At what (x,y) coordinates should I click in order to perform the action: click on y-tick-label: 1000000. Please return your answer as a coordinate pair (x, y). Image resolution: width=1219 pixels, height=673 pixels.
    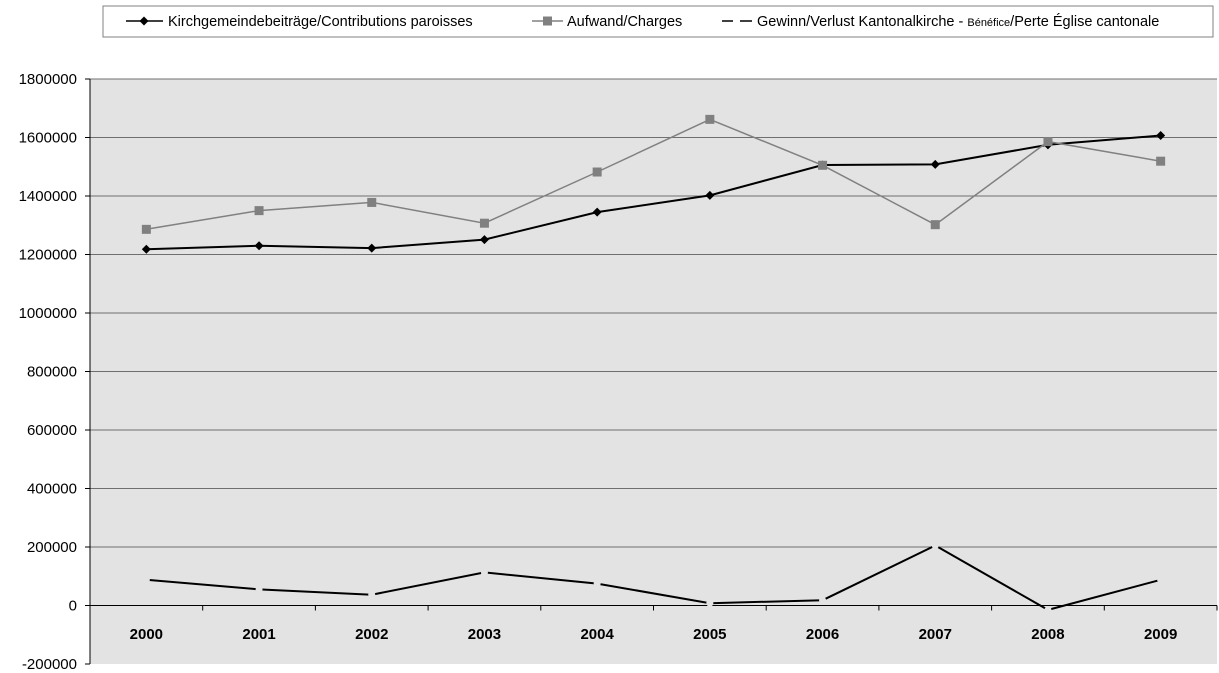
    Looking at the image, I should click on (48, 313).